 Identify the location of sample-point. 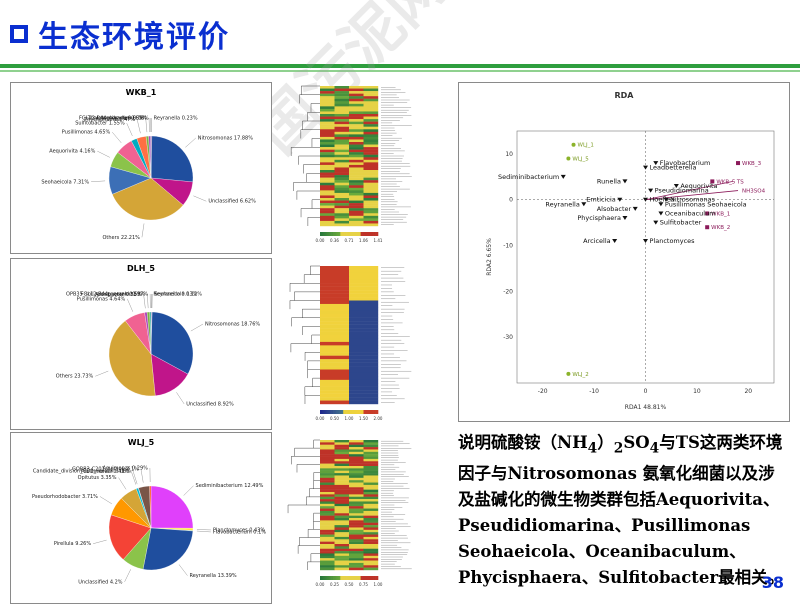
(568, 158).